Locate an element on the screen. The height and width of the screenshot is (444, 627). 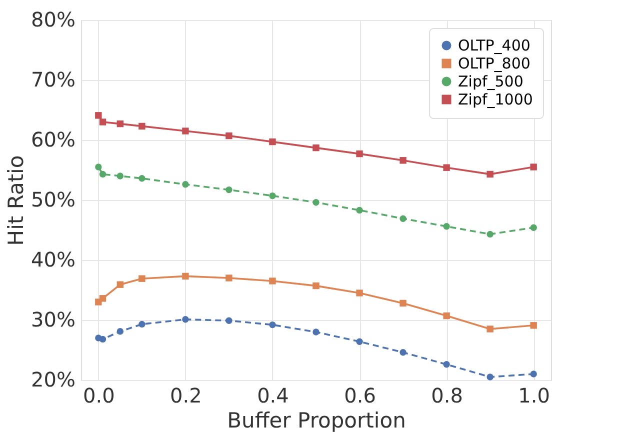
legend-label: Zipf_500 is located at coordinates (491, 81).